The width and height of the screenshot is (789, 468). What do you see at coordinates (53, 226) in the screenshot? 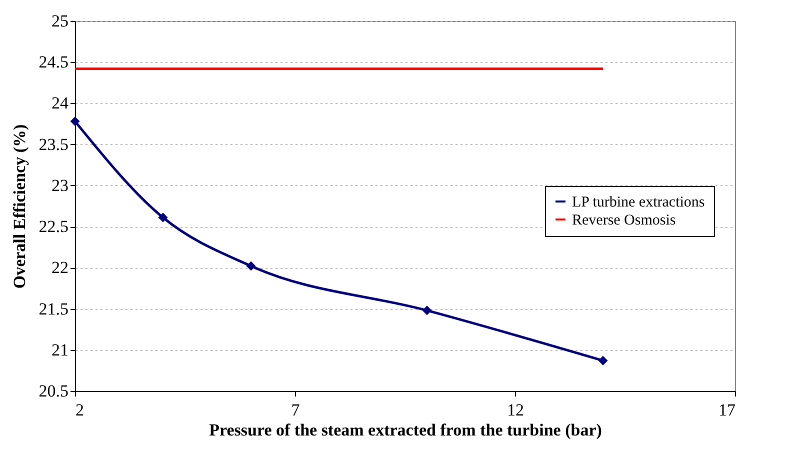
I see `y-tick-label: 22.5` at bounding box center [53, 226].